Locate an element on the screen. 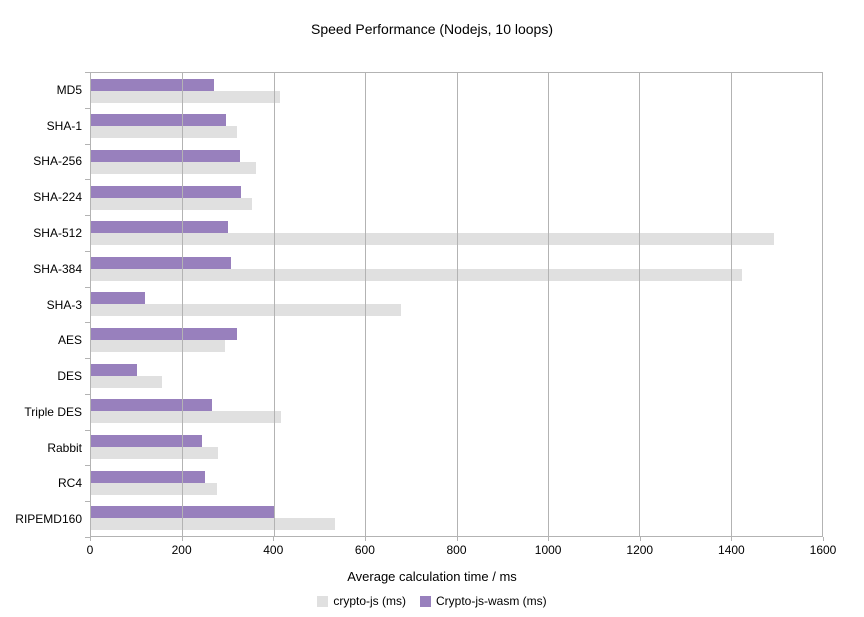 The height and width of the screenshot is (617, 864). bar-SHA-1-crypto-js-ms- is located at coordinates (164, 132).